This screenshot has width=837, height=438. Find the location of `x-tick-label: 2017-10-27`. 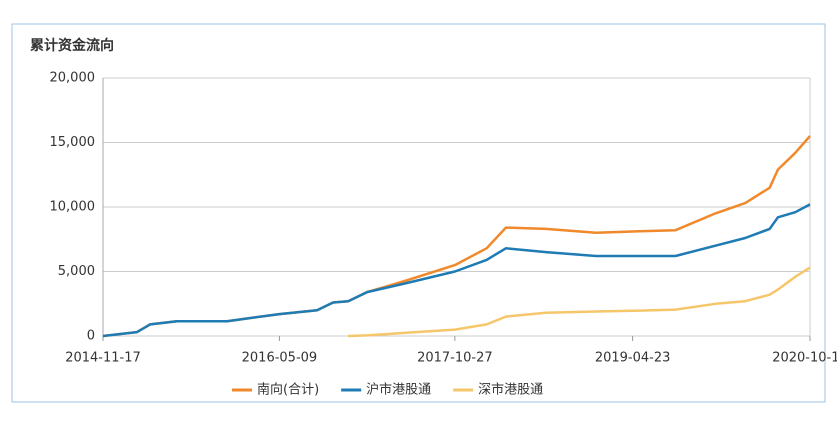

x-tick-label: 2017-10-27 is located at coordinates (455, 358).